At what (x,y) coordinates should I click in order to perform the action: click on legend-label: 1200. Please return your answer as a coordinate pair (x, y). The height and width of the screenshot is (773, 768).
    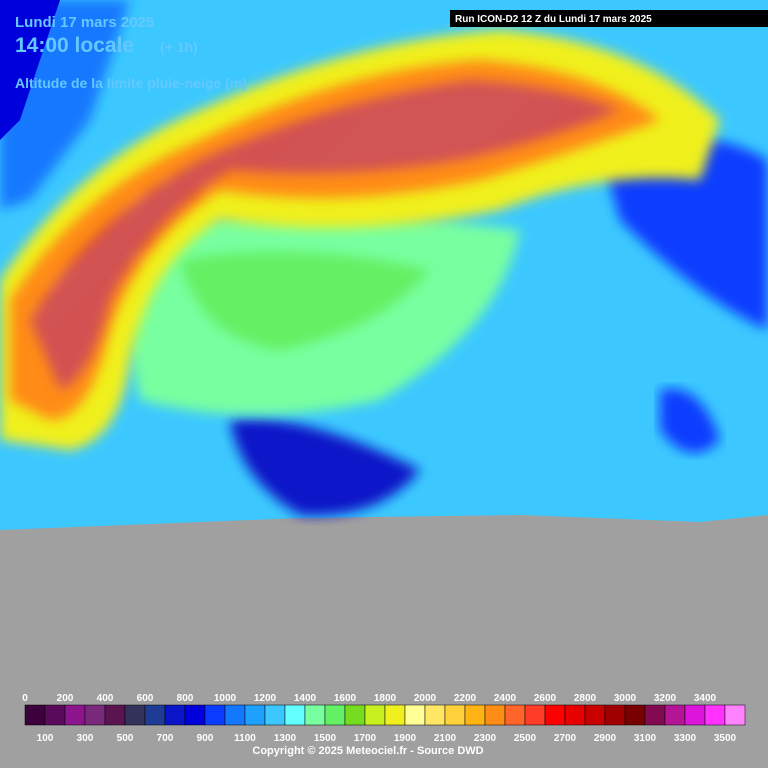
    Looking at the image, I should click on (265, 698).